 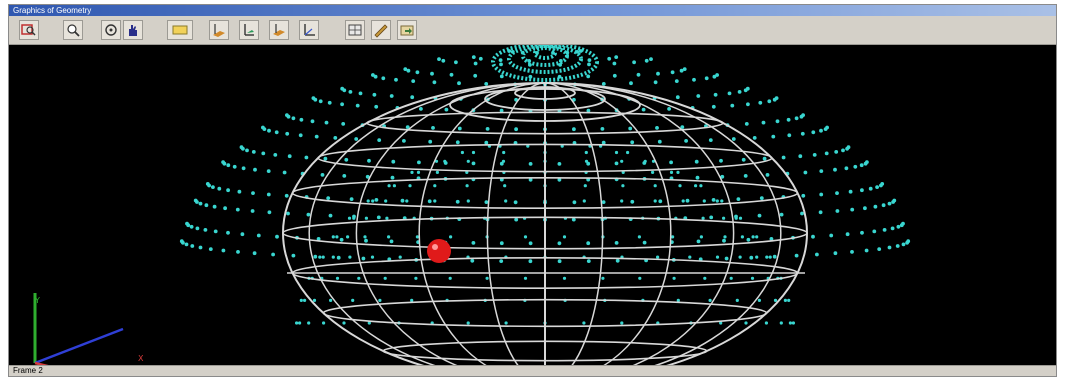 What do you see at coordinates (141, 358) in the screenshot?
I see `x-axis-label: X` at bounding box center [141, 358].